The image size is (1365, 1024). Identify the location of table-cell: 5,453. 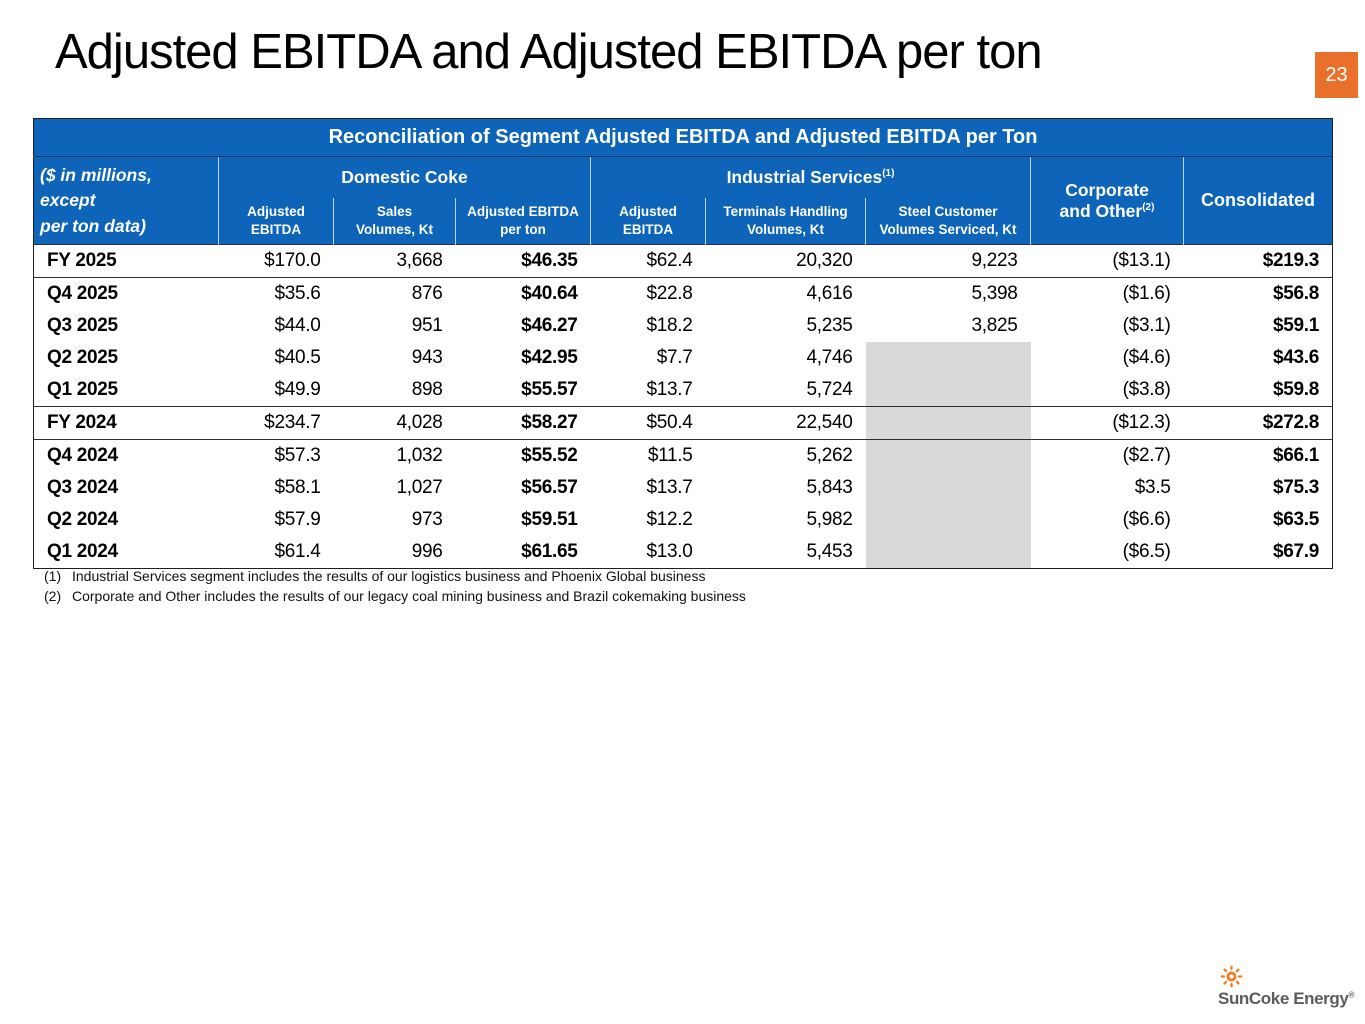
(785, 552).